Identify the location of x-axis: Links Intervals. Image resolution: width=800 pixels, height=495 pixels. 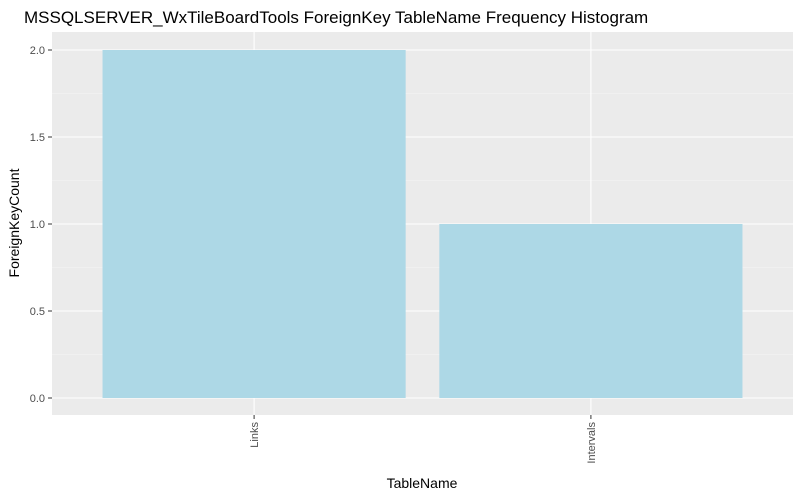
(423, 439).